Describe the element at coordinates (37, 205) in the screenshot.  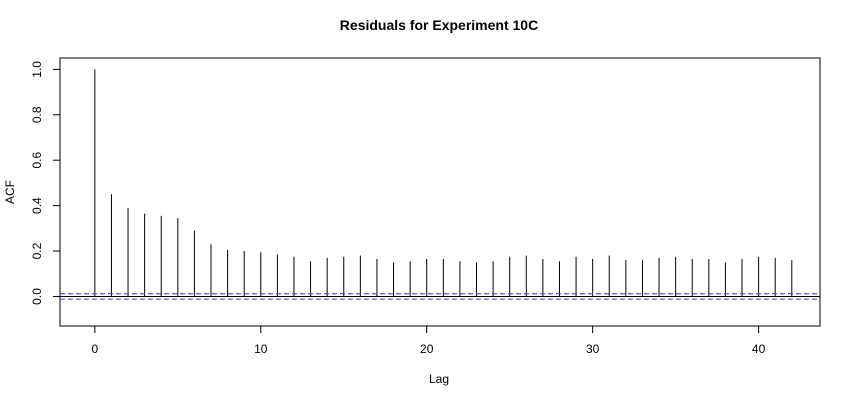
I see `y-tick-label: 0.4` at that location.